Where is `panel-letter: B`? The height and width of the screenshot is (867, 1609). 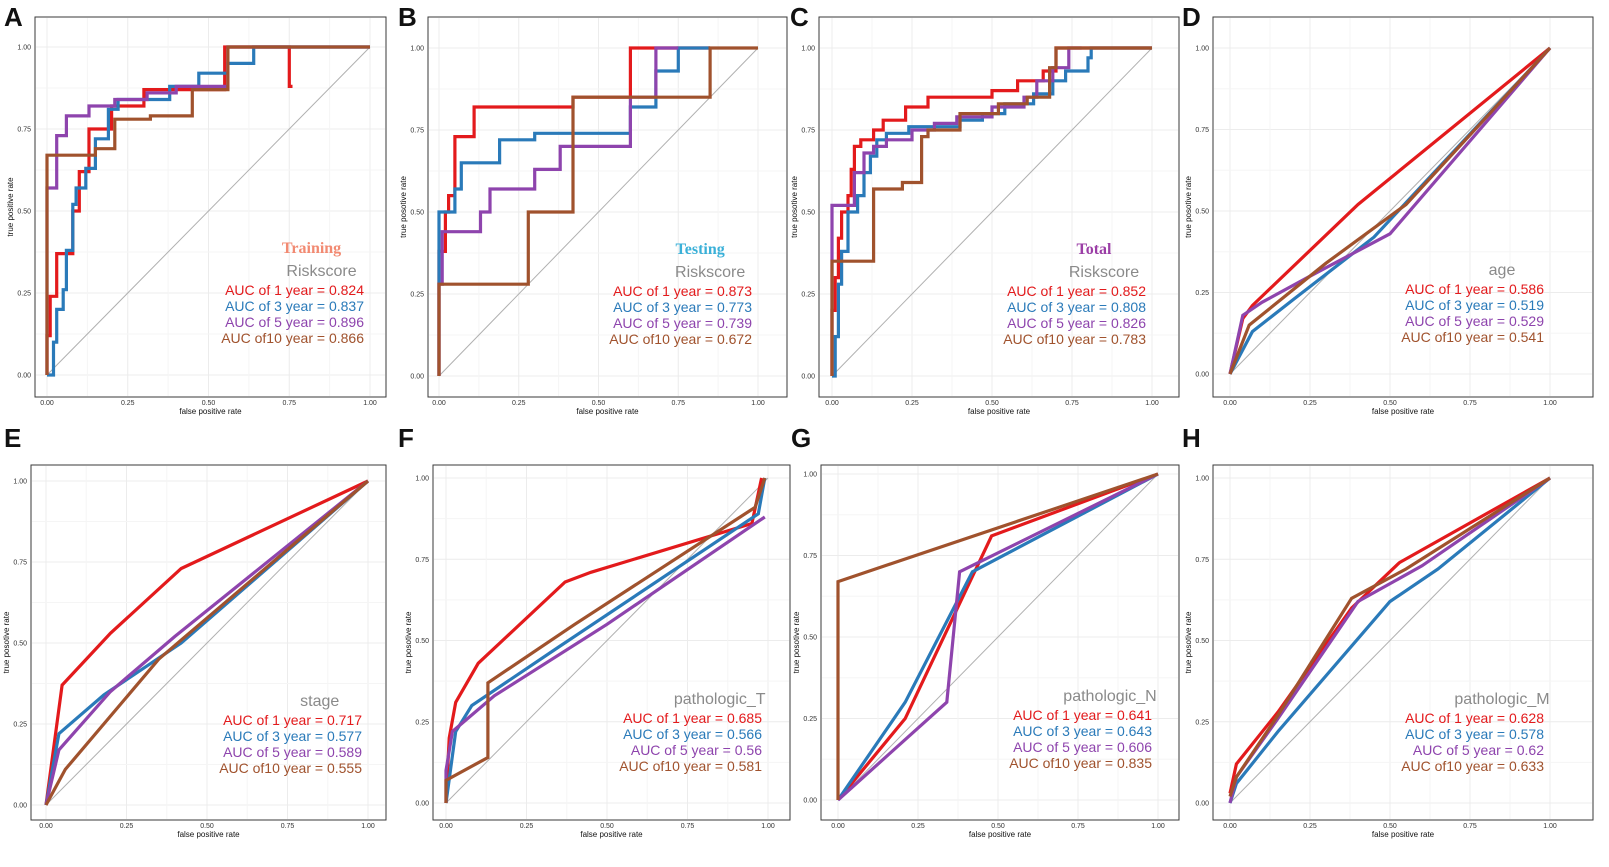
panel-letter: B is located at coordinates (407, 17).